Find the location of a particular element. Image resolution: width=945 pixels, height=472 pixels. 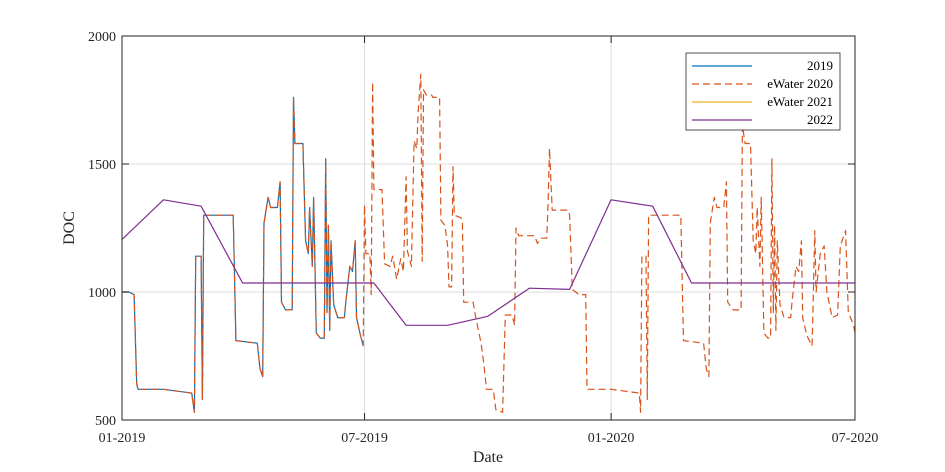

y-tick-label: 1000 is located at coordinates (102, 293).